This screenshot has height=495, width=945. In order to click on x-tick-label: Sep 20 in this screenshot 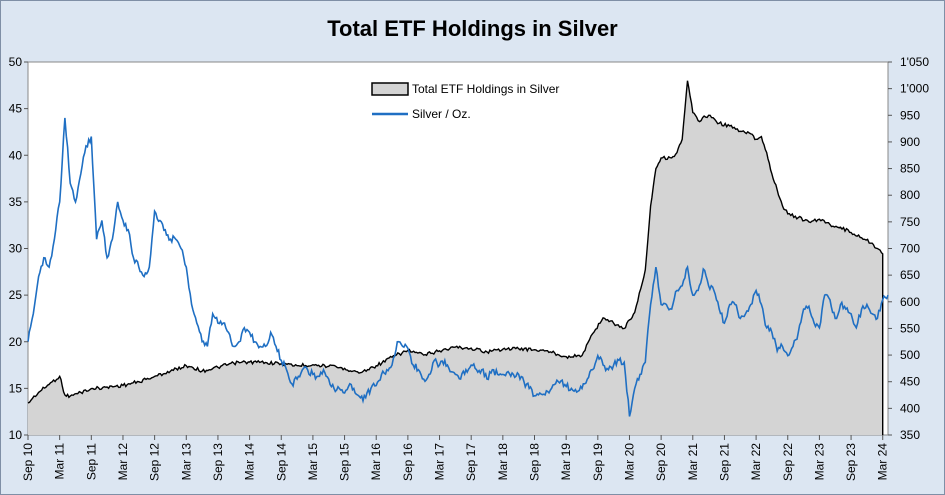, I will do `click(661, 462)`.